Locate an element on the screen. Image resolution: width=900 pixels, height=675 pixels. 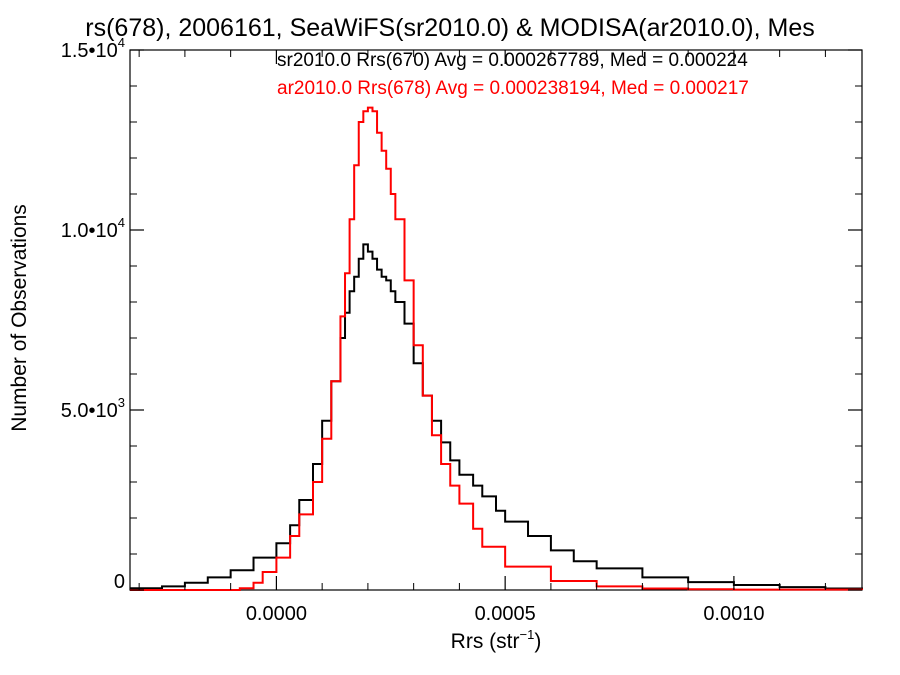
x-axis-label-main: Rrs (str is located at coordinates (485, 641).